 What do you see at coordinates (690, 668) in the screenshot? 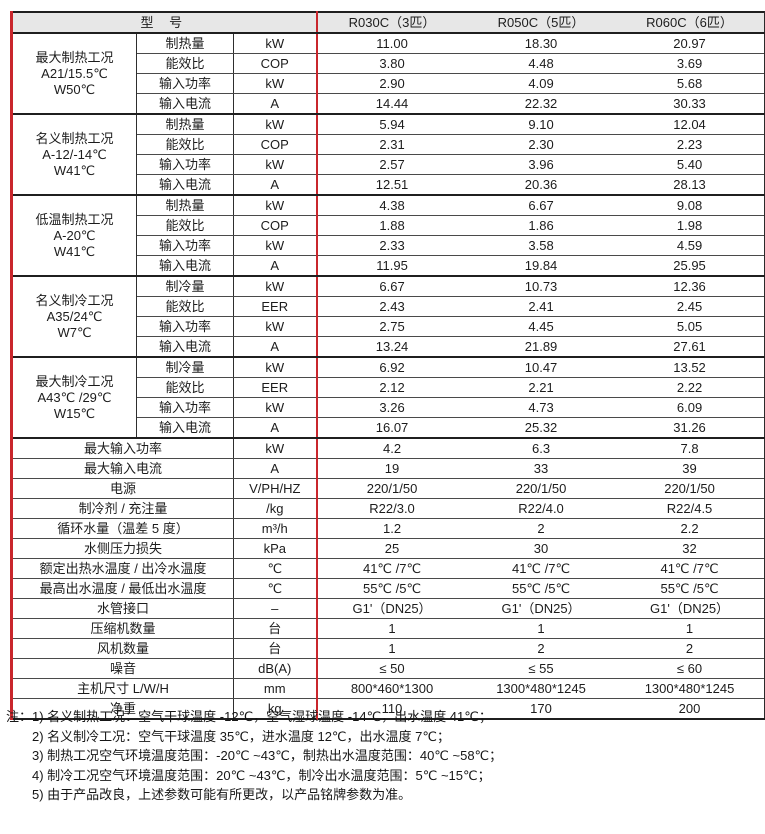
I see `value-cell: ≤ 60` at bounding box center [690, 668].